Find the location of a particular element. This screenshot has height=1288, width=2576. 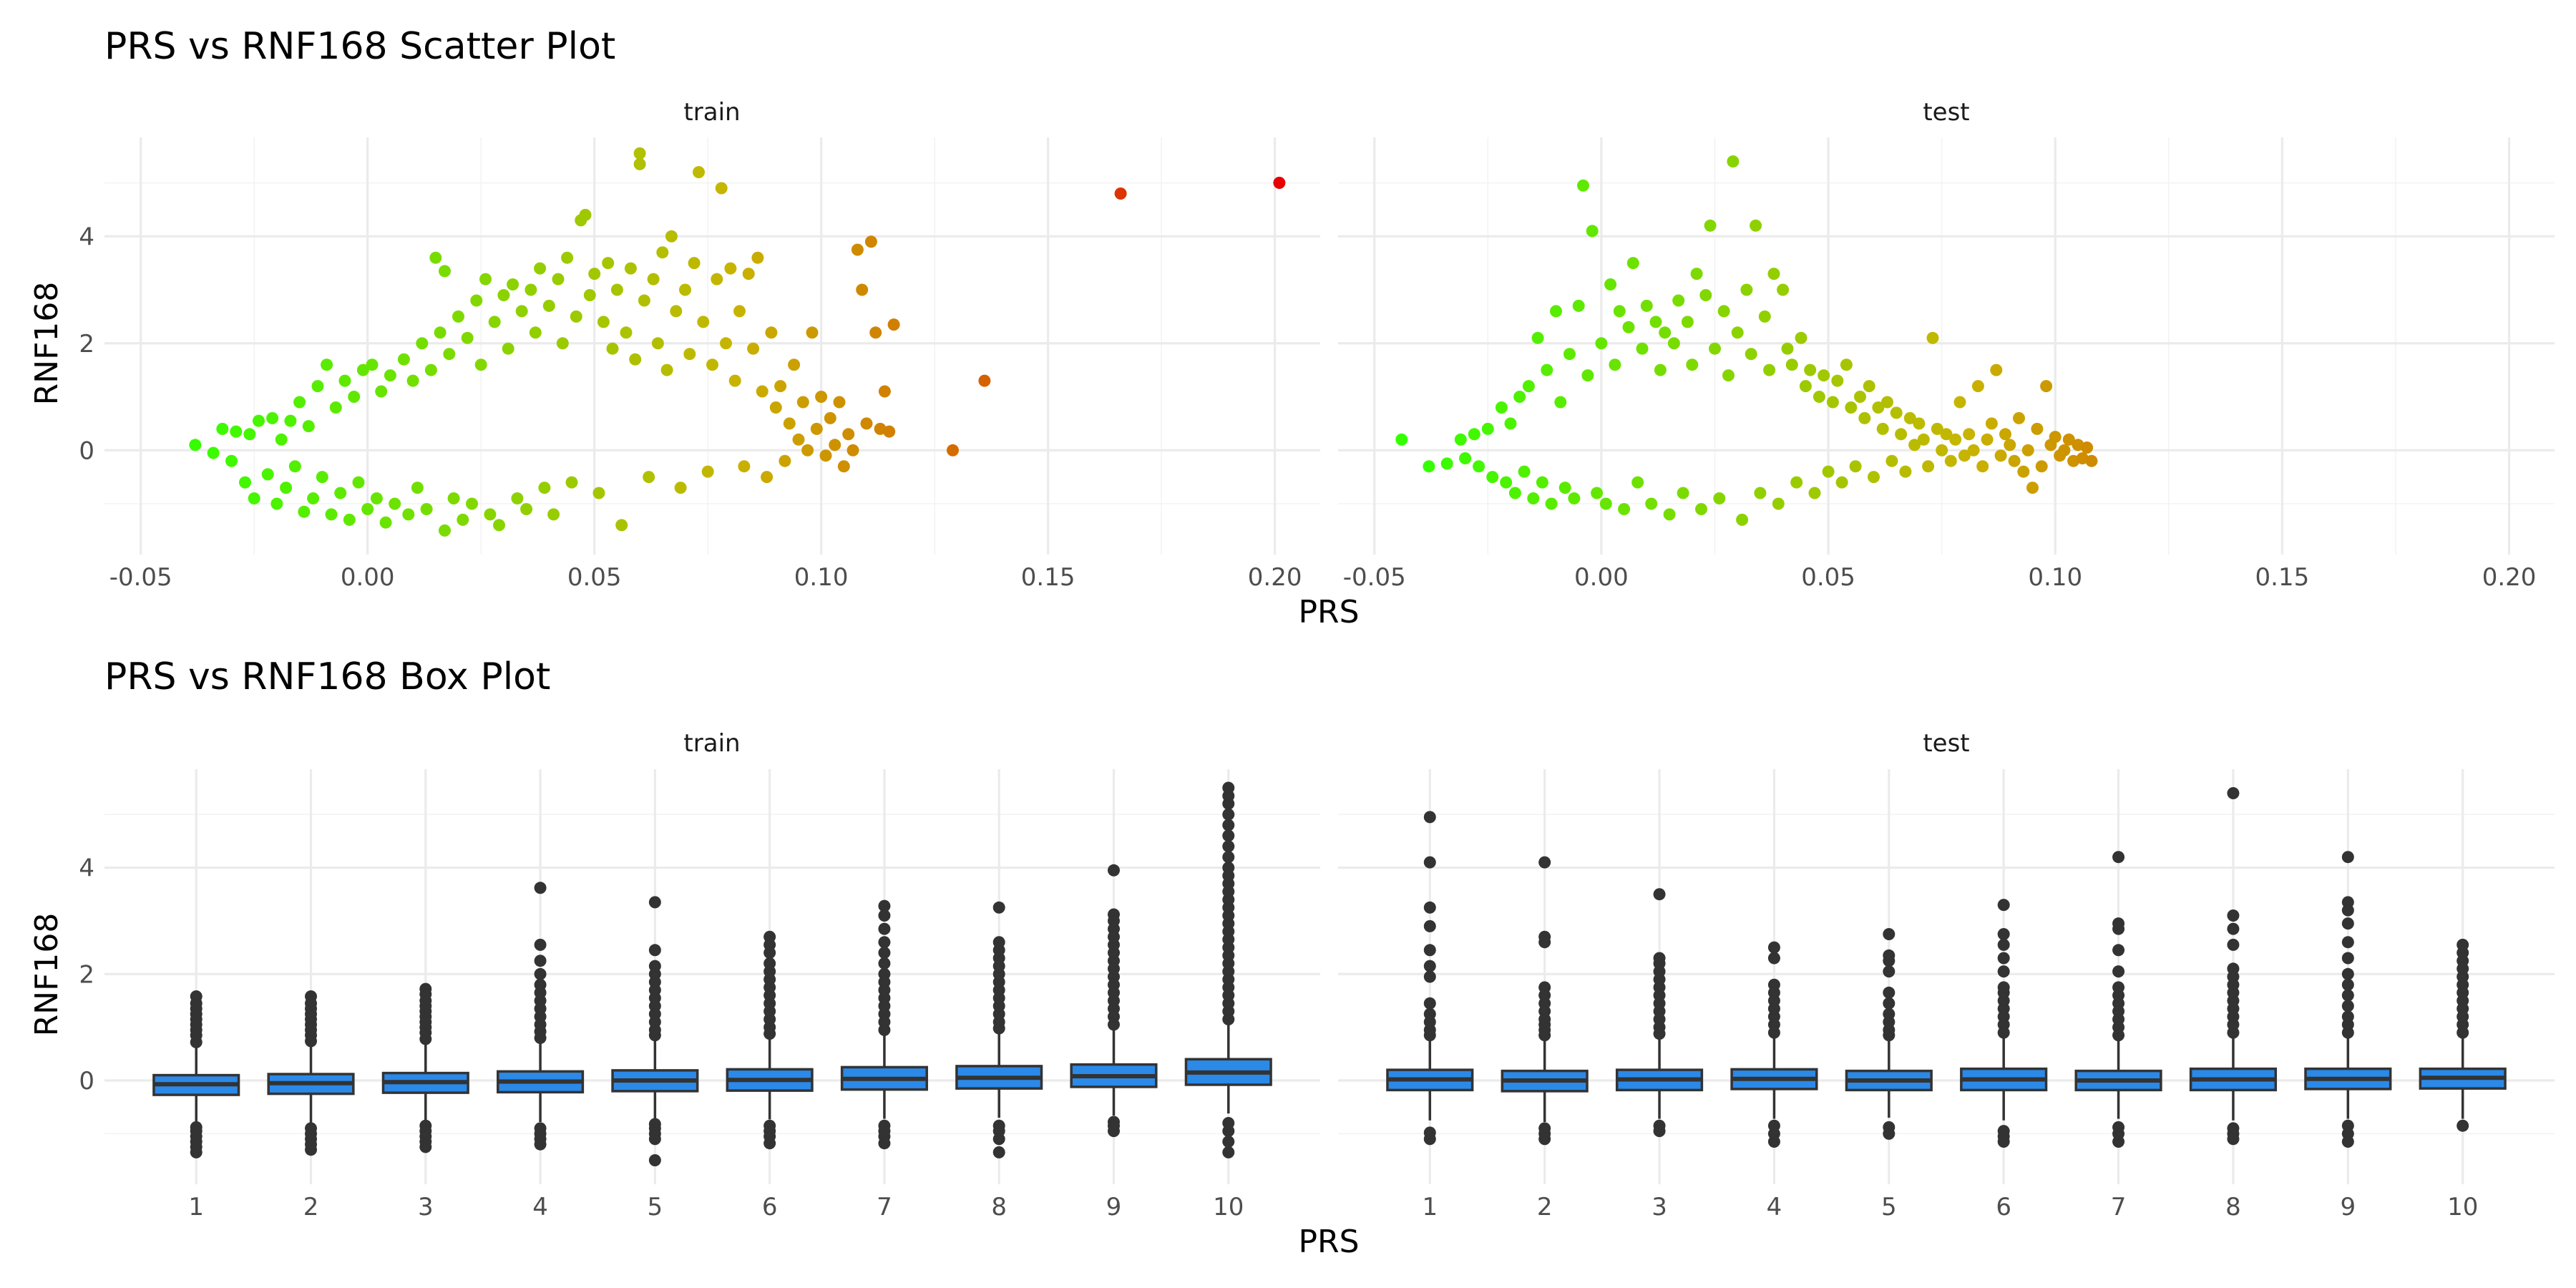

x-tick-label: 6 is located at coordinates (2003, 1207).